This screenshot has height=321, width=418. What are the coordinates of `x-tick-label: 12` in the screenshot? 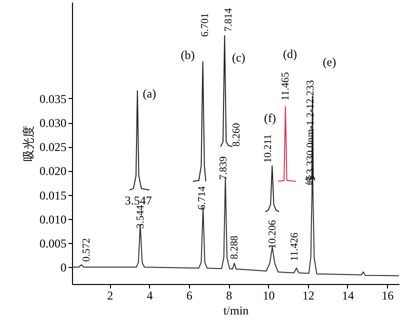 It's located at (308, 295).